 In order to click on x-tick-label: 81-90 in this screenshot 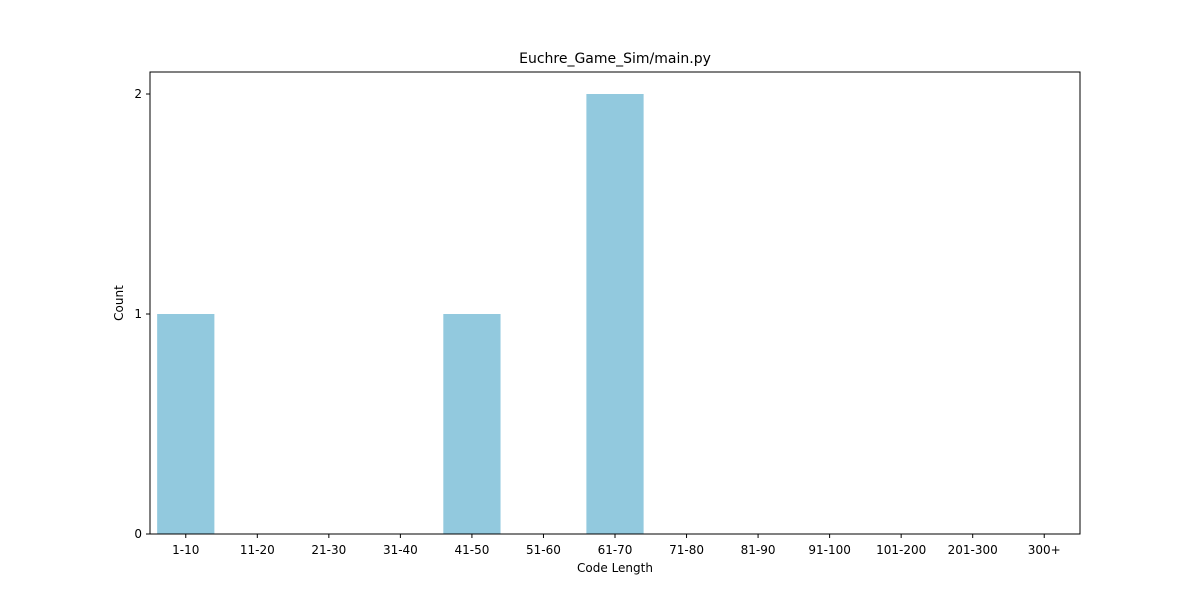, I will do `click(758, 550)`.